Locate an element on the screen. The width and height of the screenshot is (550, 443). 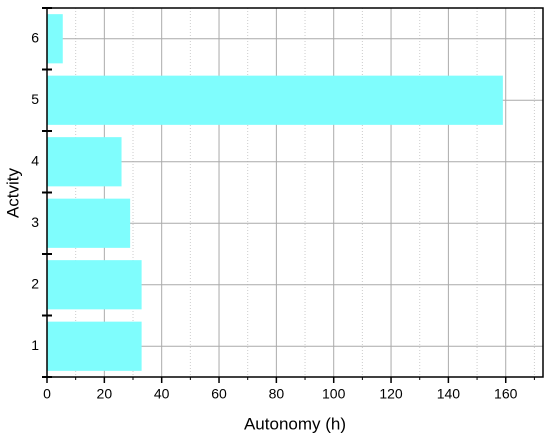
x-tick-label: 160 is located at coordinates (506, 394).